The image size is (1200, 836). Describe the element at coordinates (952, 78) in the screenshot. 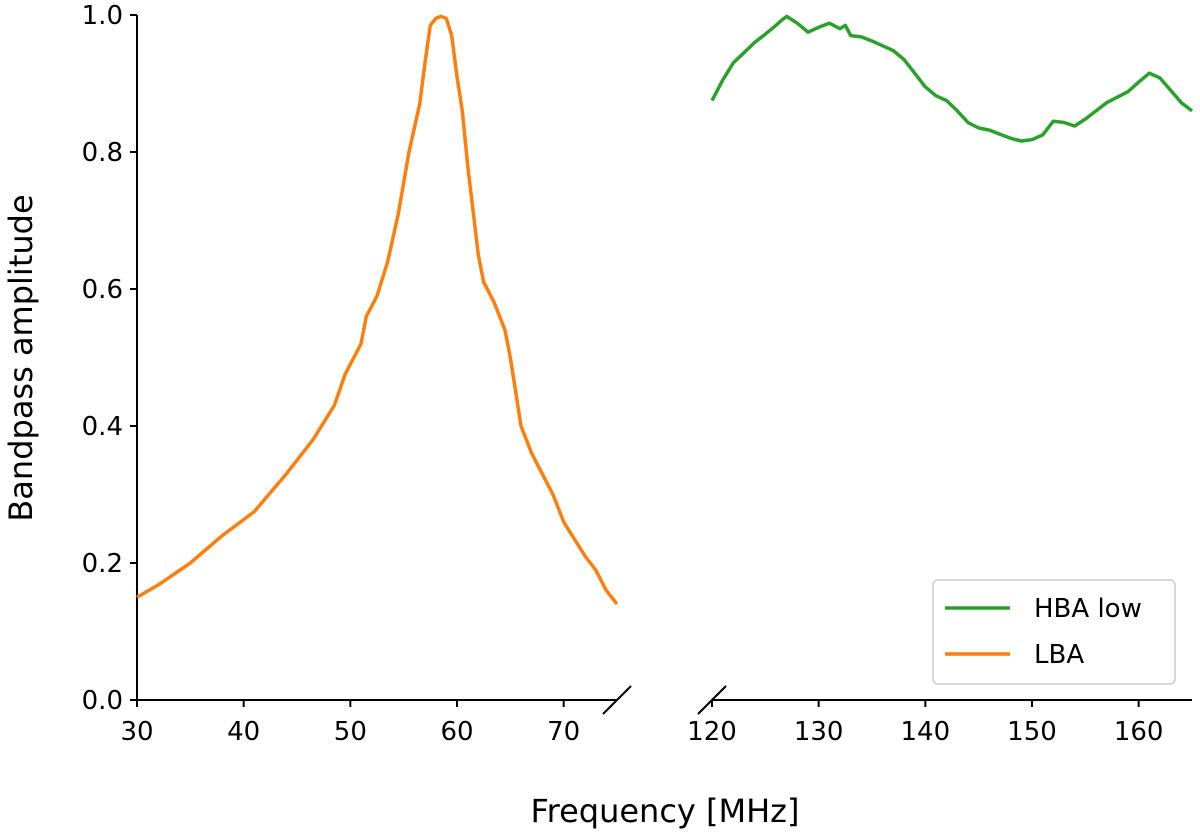

I see `series-line-hba-low` at that location.